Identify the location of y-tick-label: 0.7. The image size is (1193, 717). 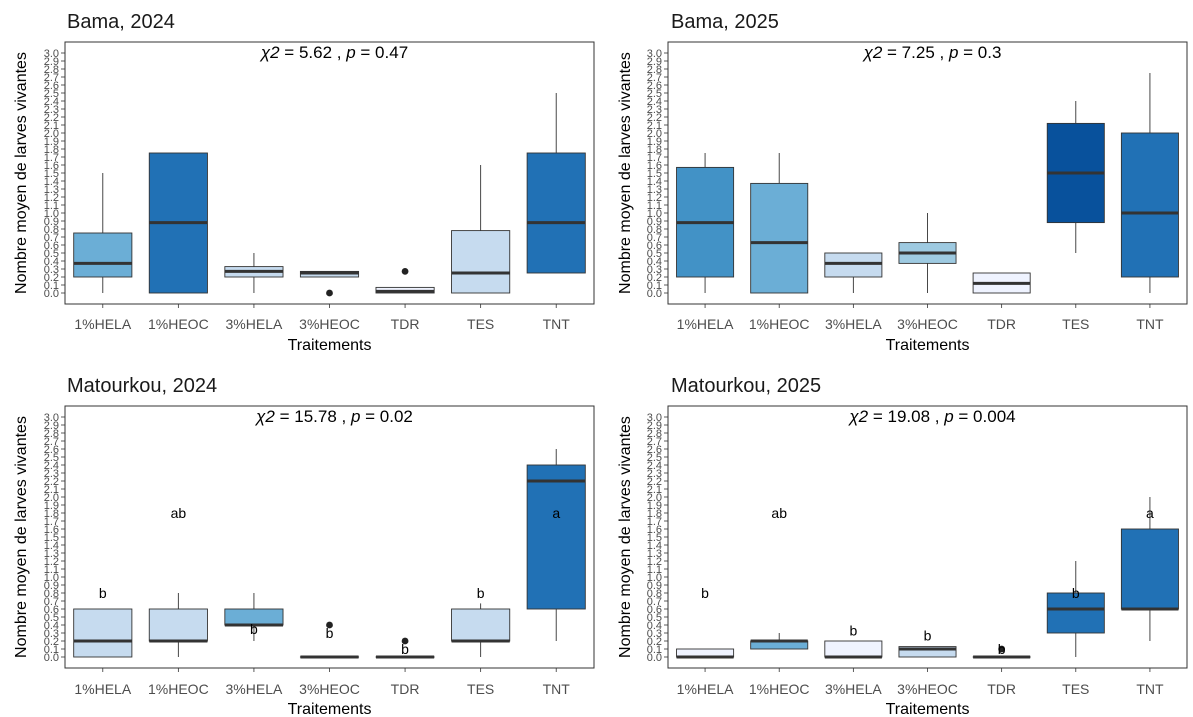
(654, 602).